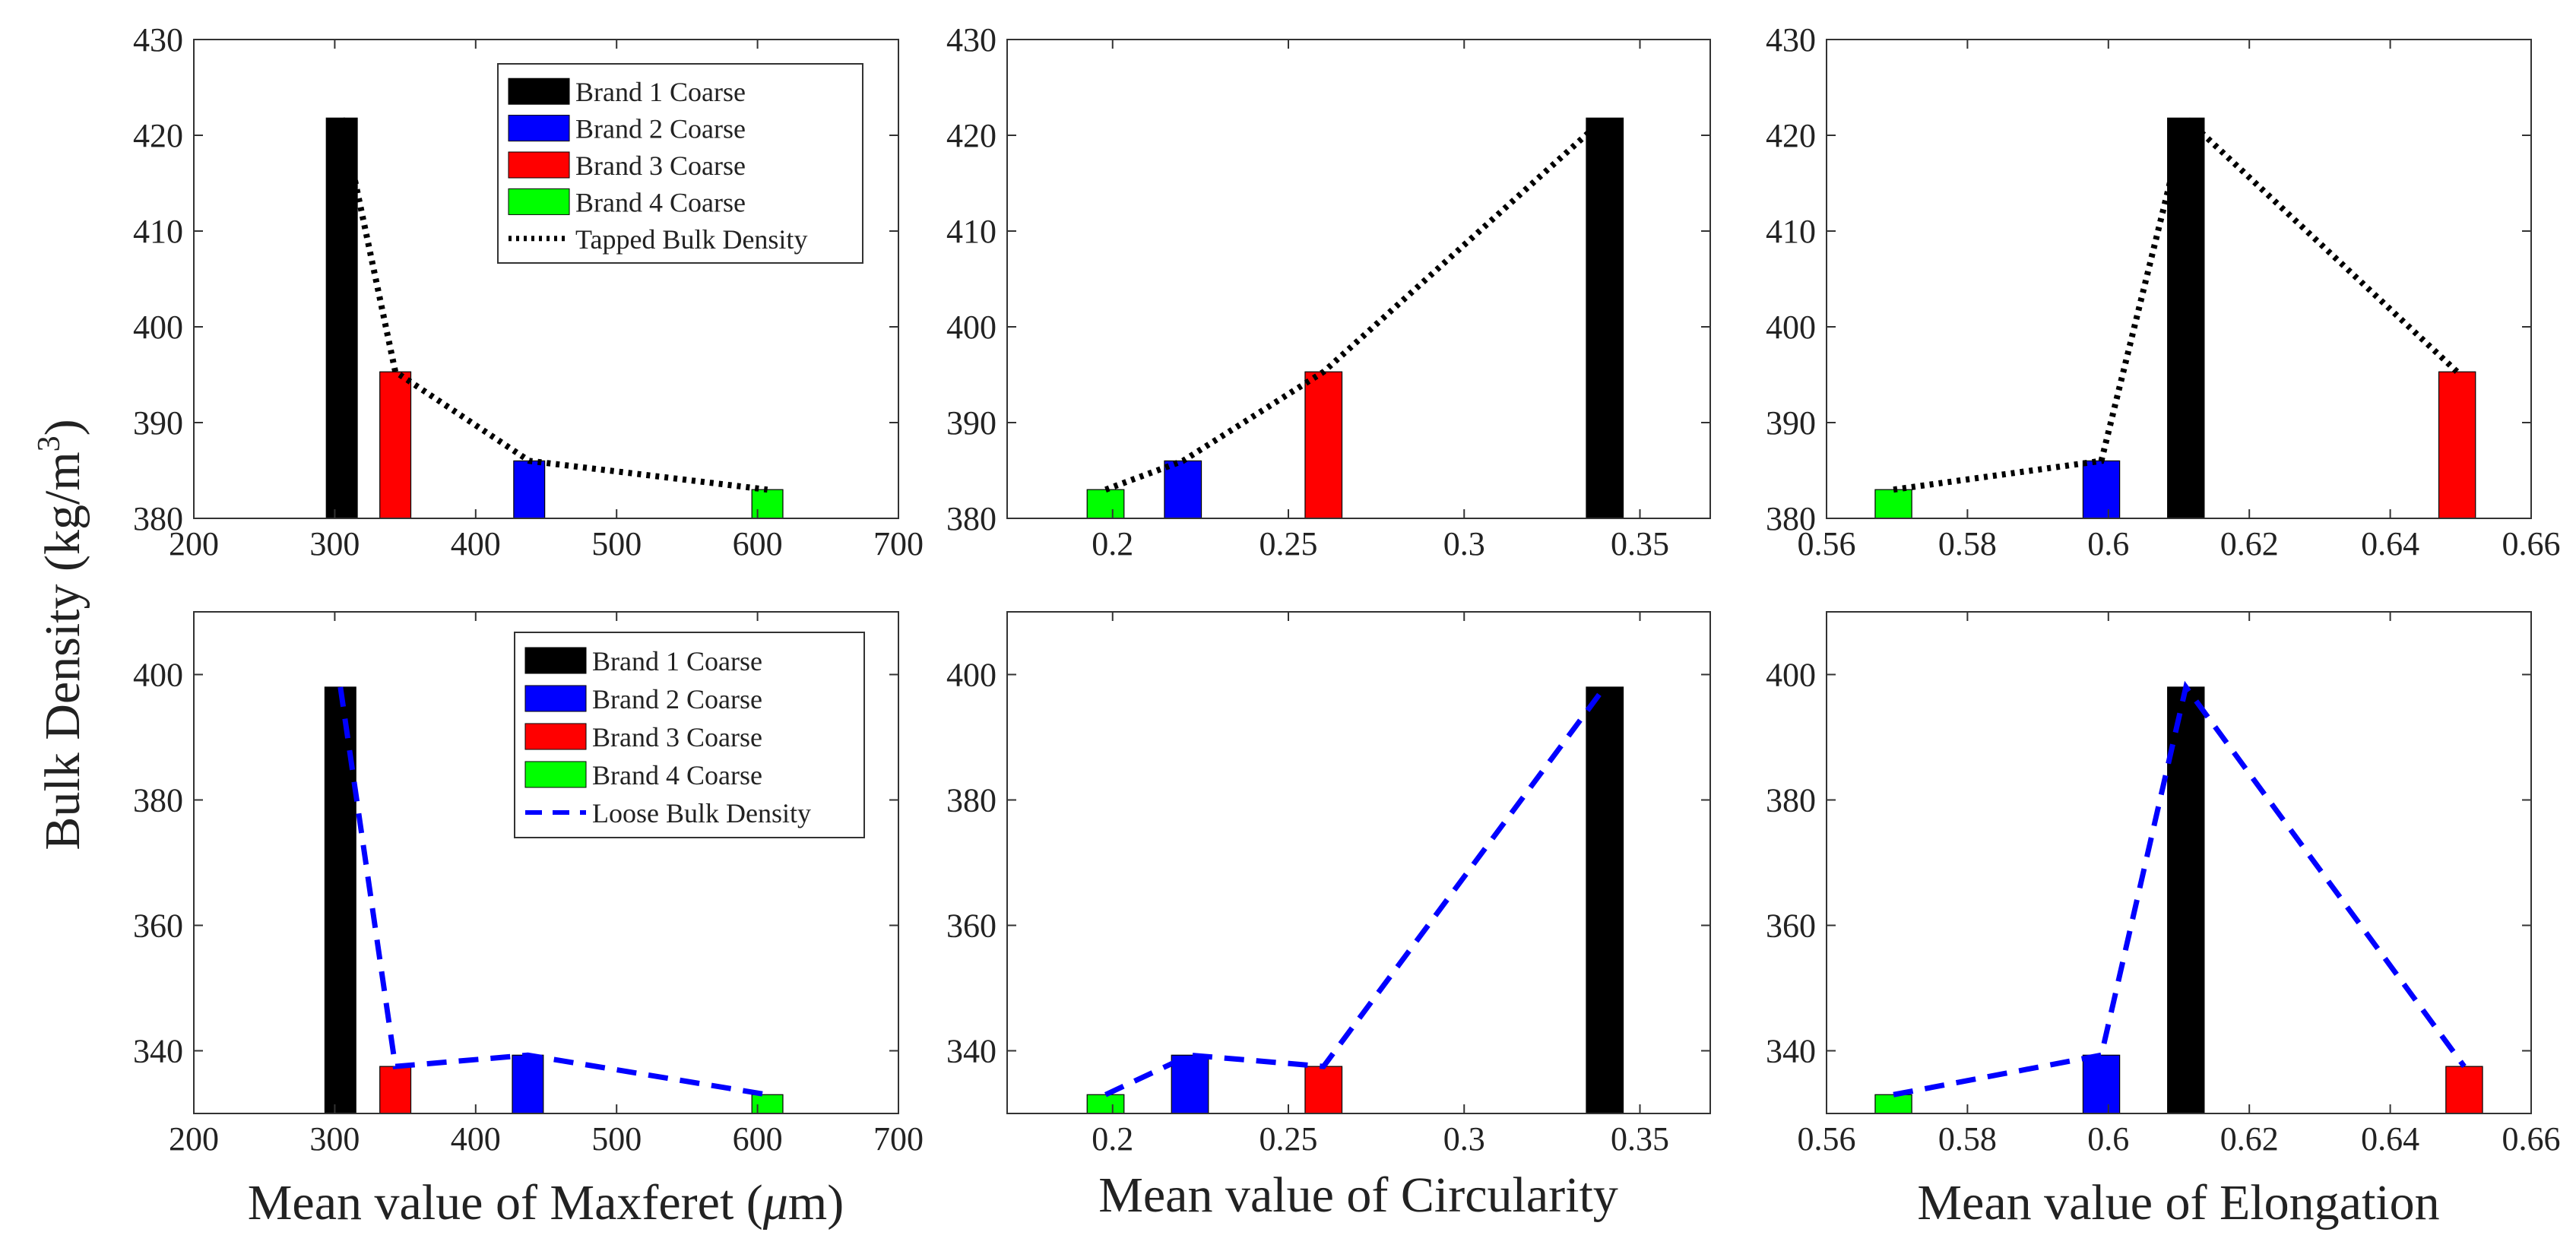  What do you see at coordinates (660, 166) in the screenshot?
I see `legend-label: Brand 3 Coarse` at bounding box center [660, 166].